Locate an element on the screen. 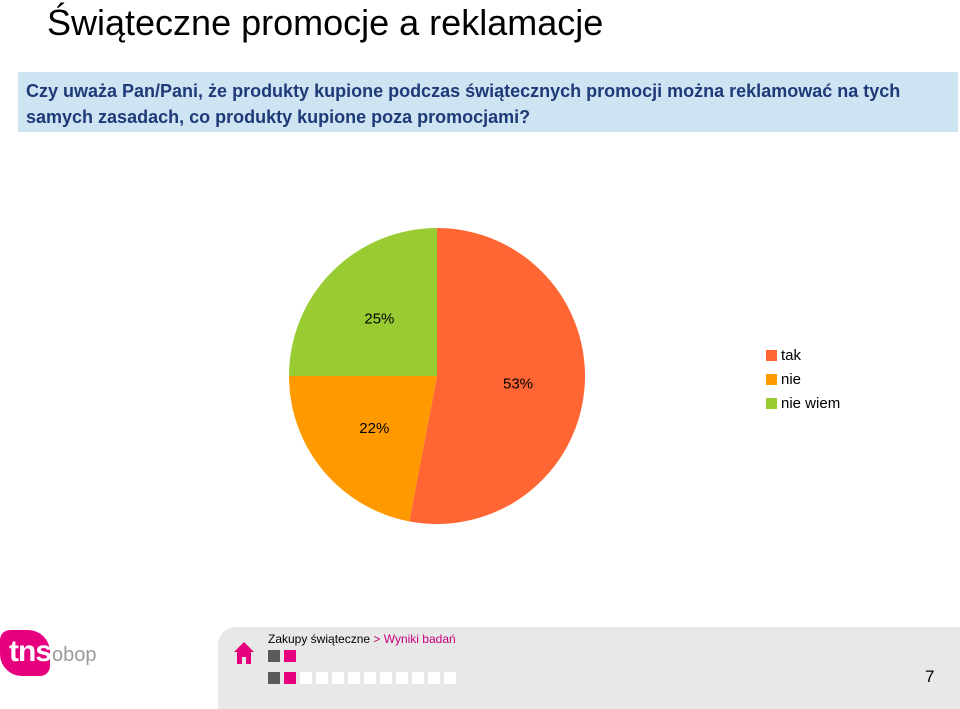 This screenshot has width=960, height=709. legend-label: tak is located at coordinates (791, 355).